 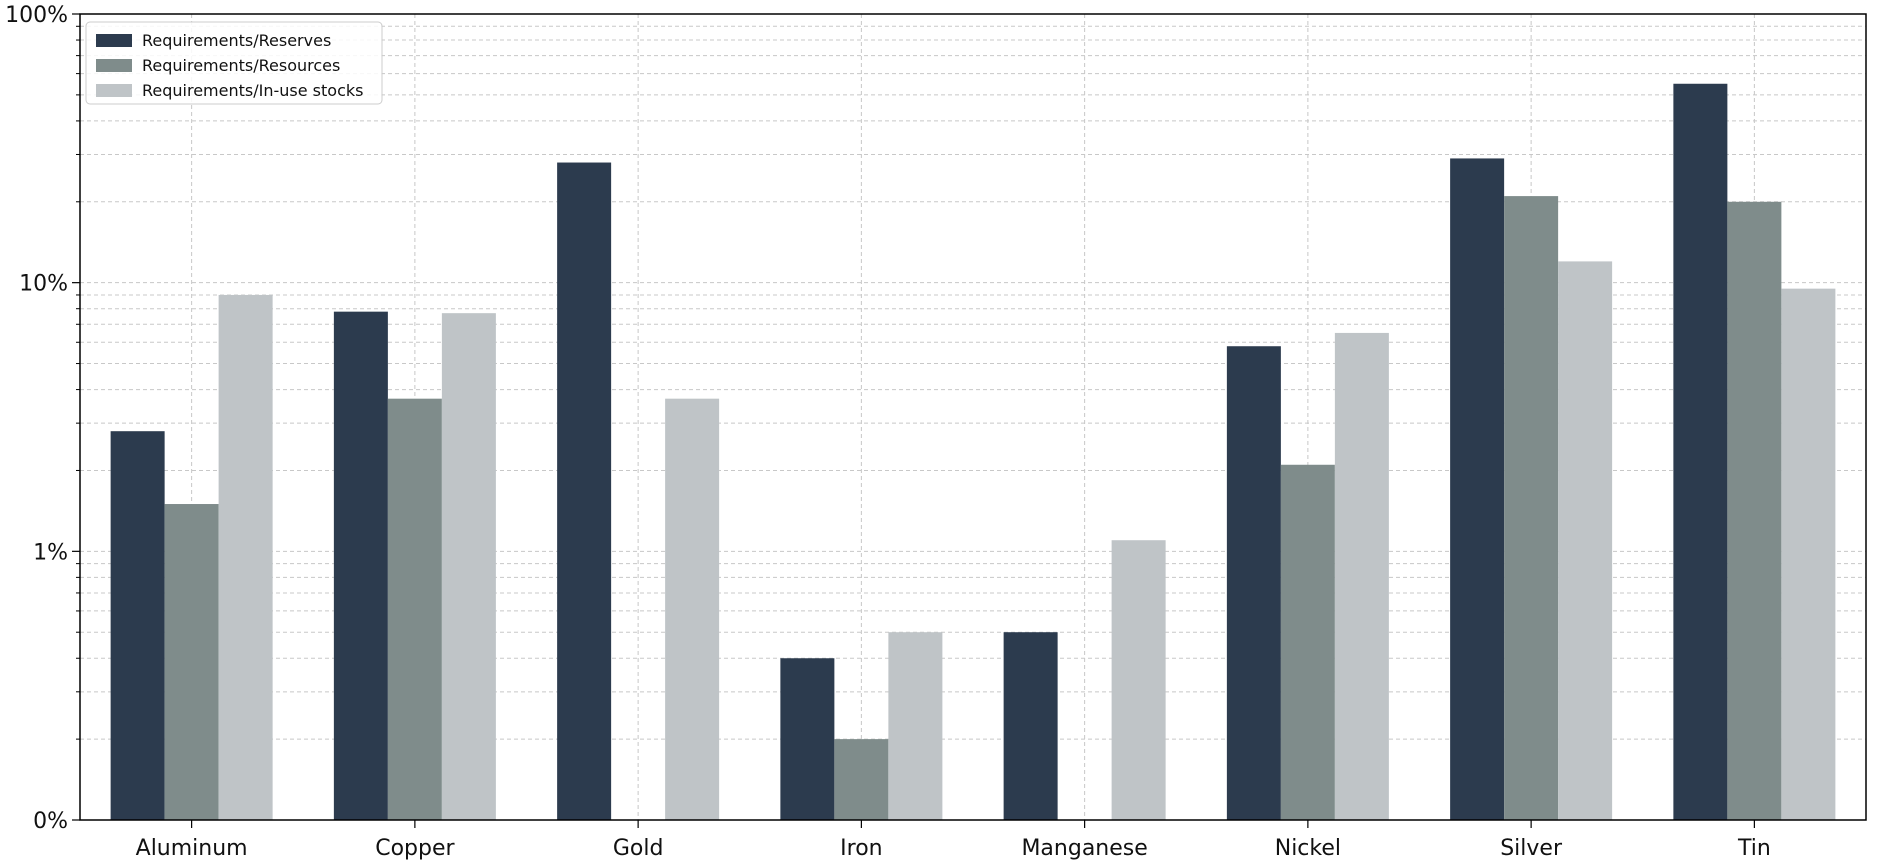 I want to click on x-tick-label: Manganese, so click(x=1084, y=848).